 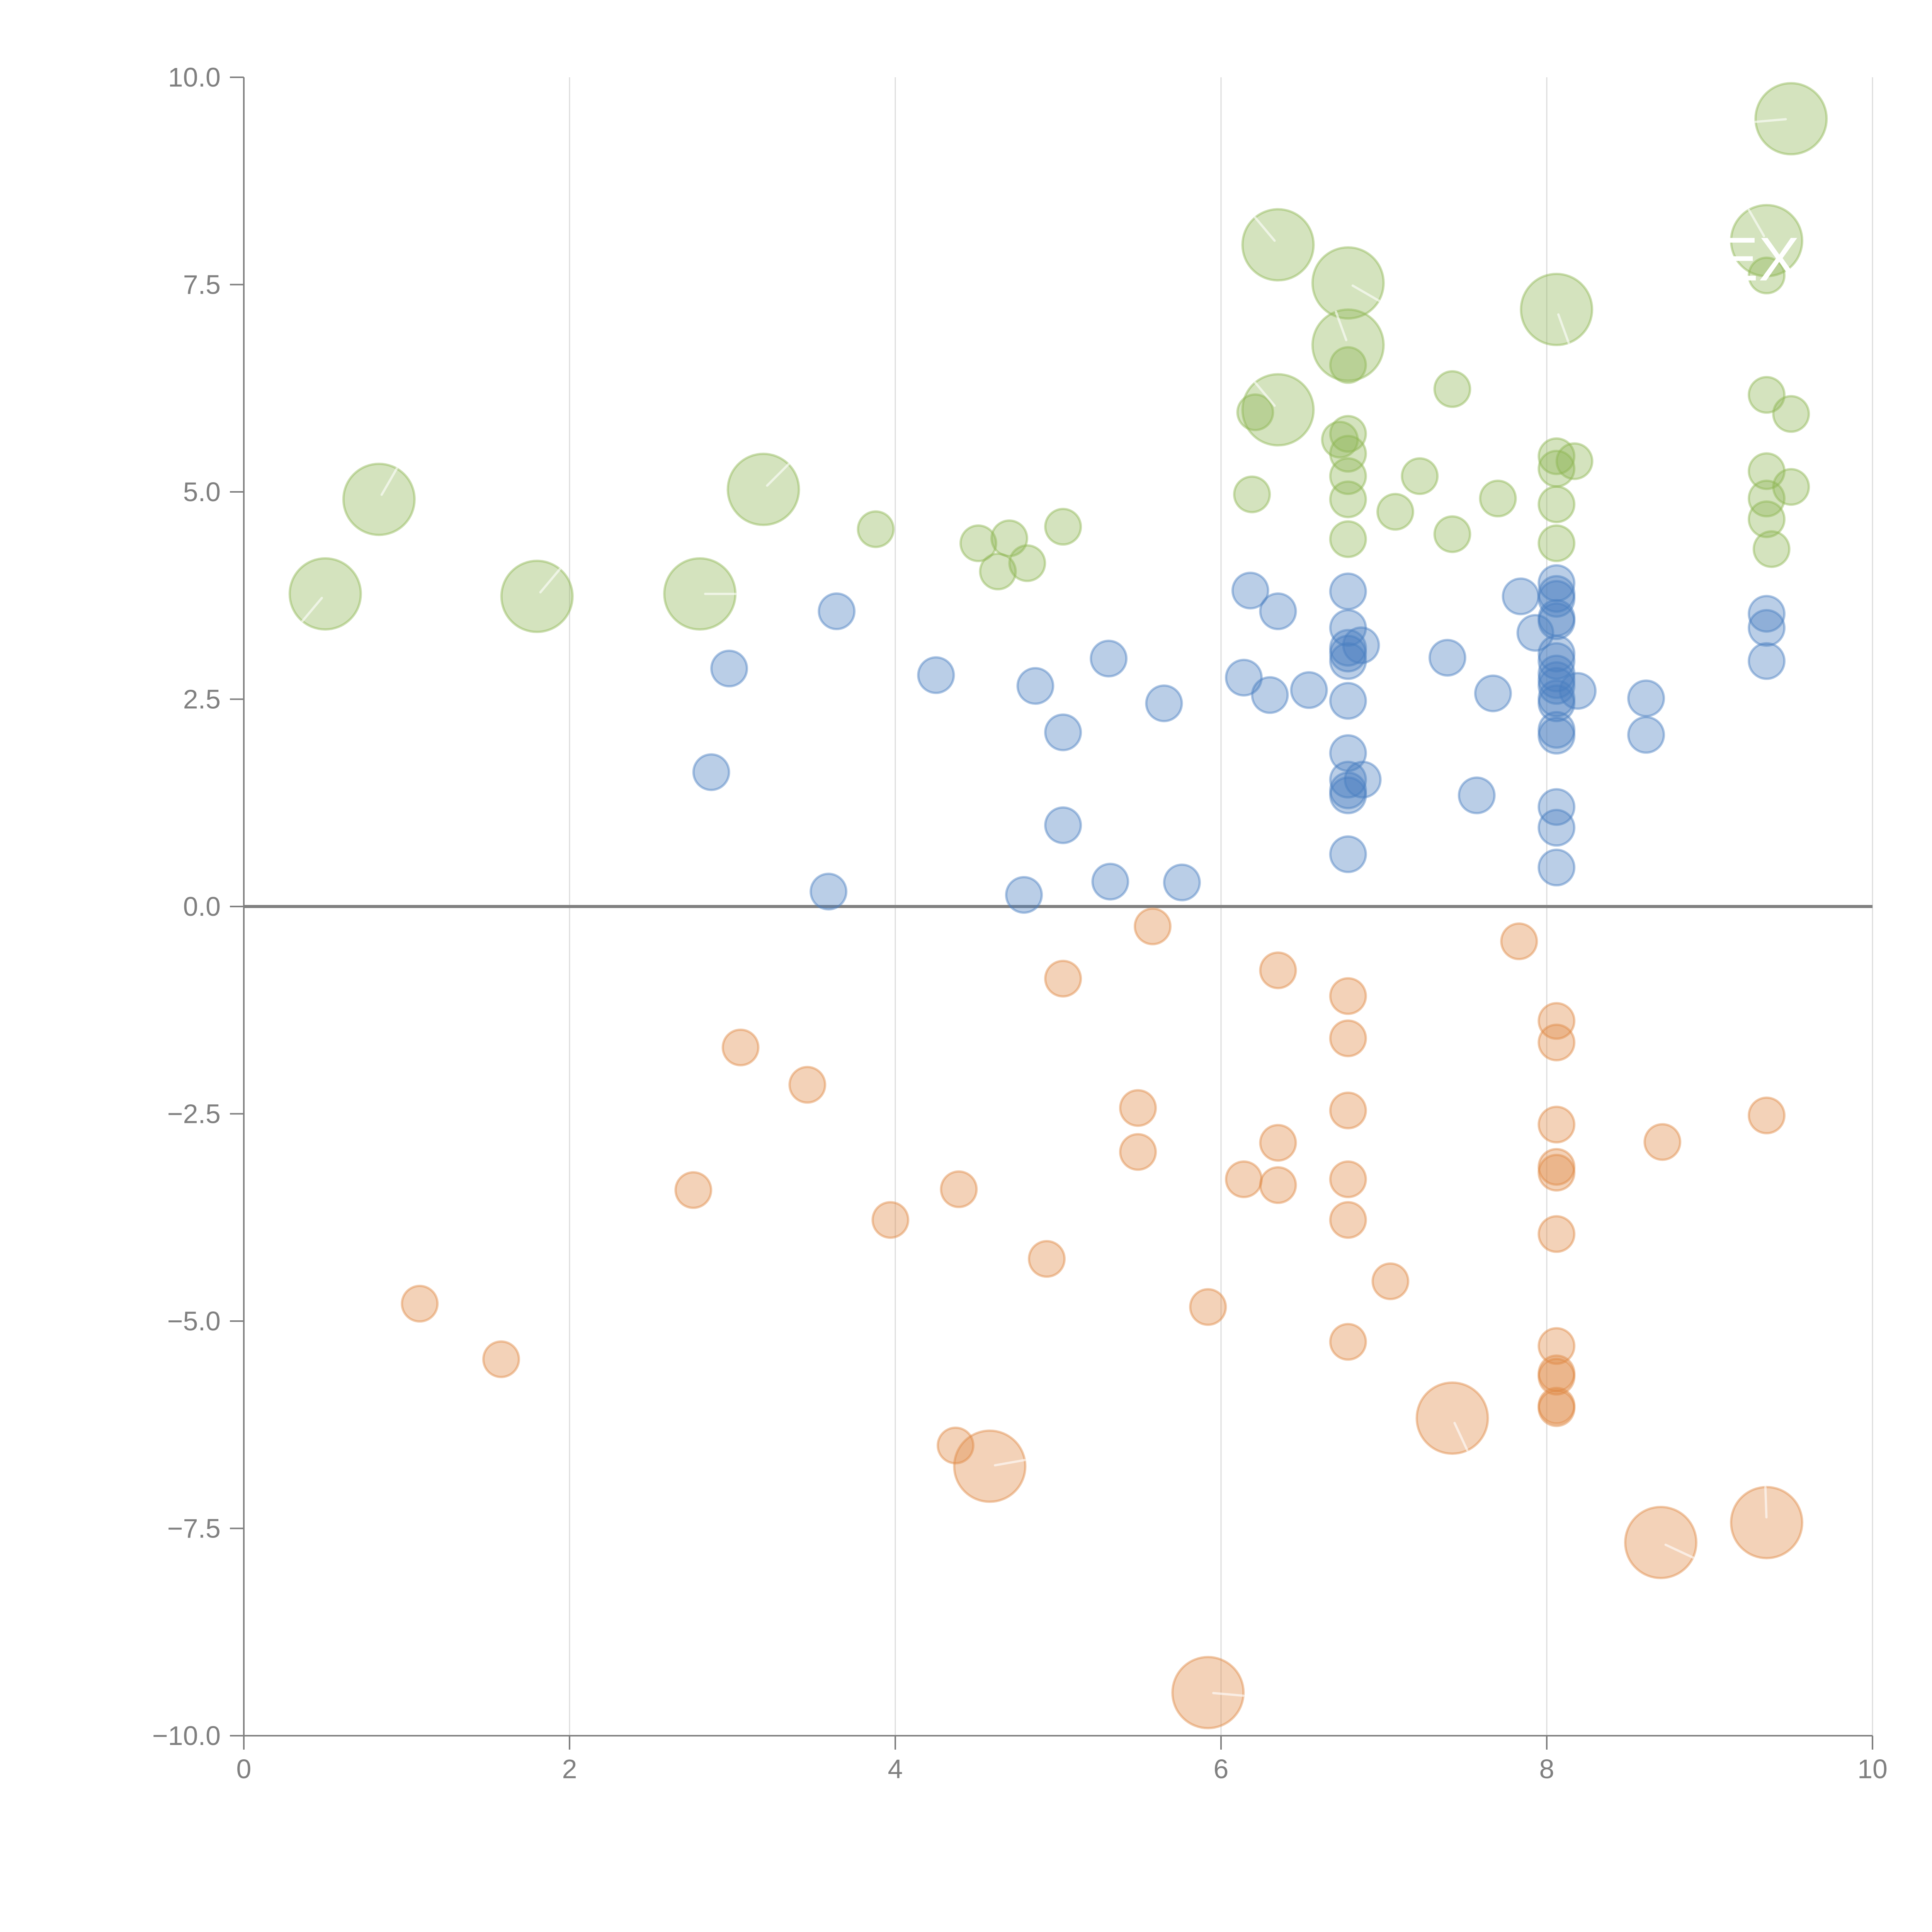 What do you see at coordinates (186, 1736) in the screenshot?
I see `y-tick-label: −10.0` at bounding box center [186, 1736].